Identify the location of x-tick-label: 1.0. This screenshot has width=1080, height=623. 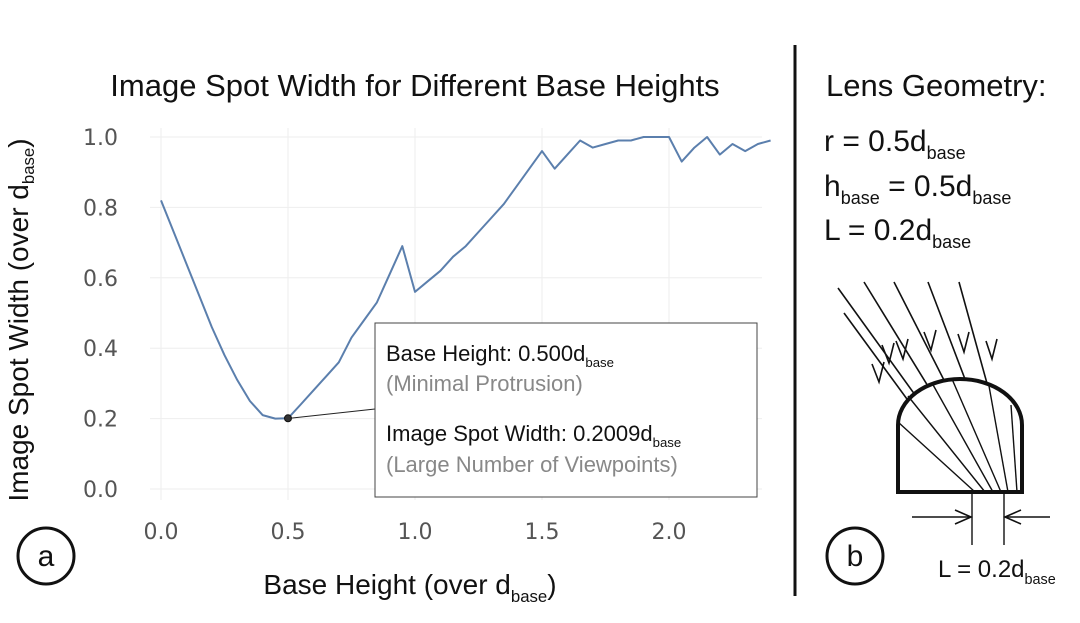
(415, 532).